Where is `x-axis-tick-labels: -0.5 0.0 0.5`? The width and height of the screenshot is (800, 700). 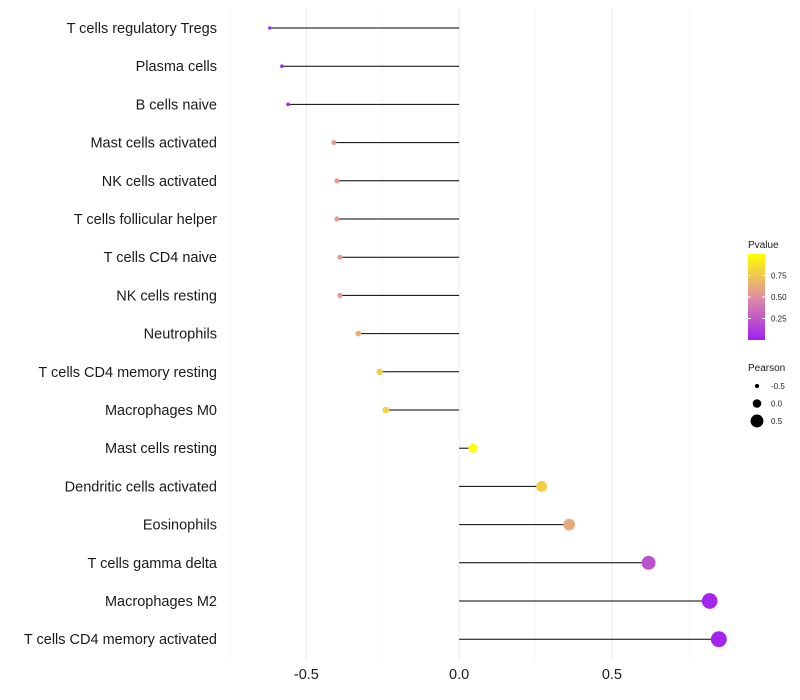
x-axis-tick-labels: -0.5 0.0 0.5 is located at coordinates (458, 675).